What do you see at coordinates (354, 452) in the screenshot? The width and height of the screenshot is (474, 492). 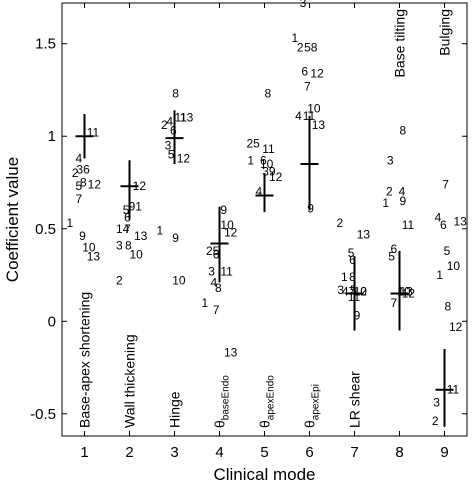 I see `x-tick-label: 7` at bounding box center [354, 452].